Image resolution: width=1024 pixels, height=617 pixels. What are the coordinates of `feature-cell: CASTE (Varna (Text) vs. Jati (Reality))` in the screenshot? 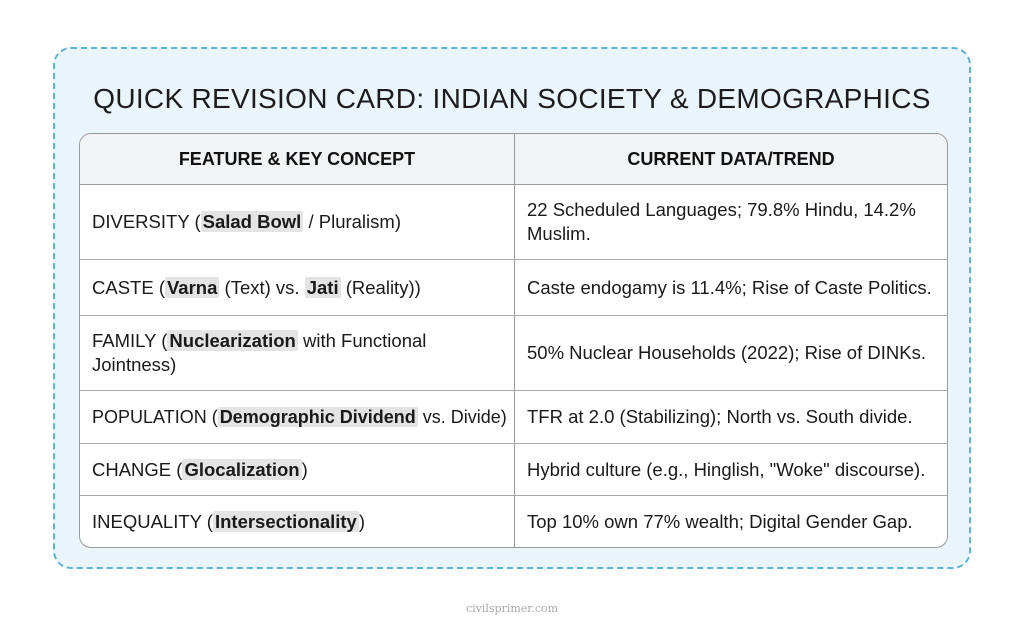 It's located at (297, 287).